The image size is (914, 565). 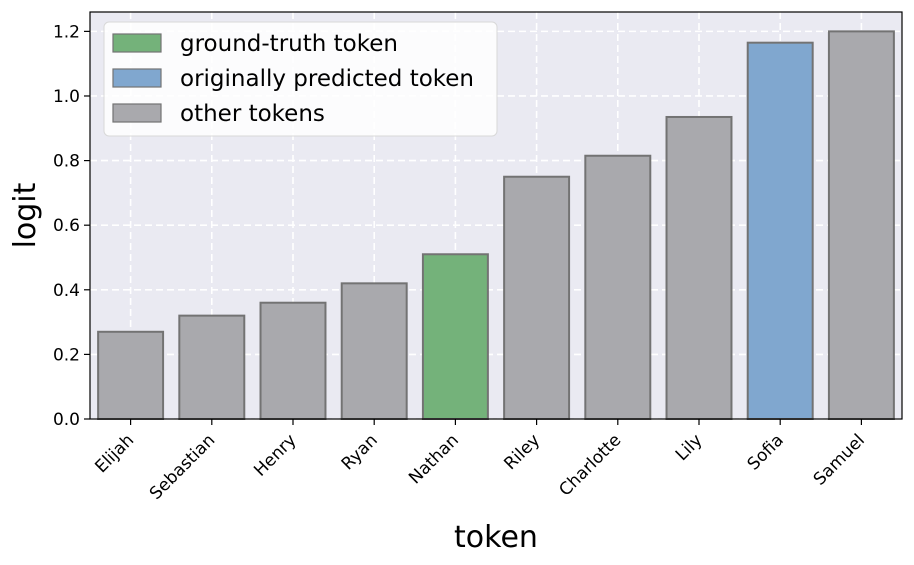 I want to click on x-tick-label-sebastian: Sebastian, so click(x=182, y=466).